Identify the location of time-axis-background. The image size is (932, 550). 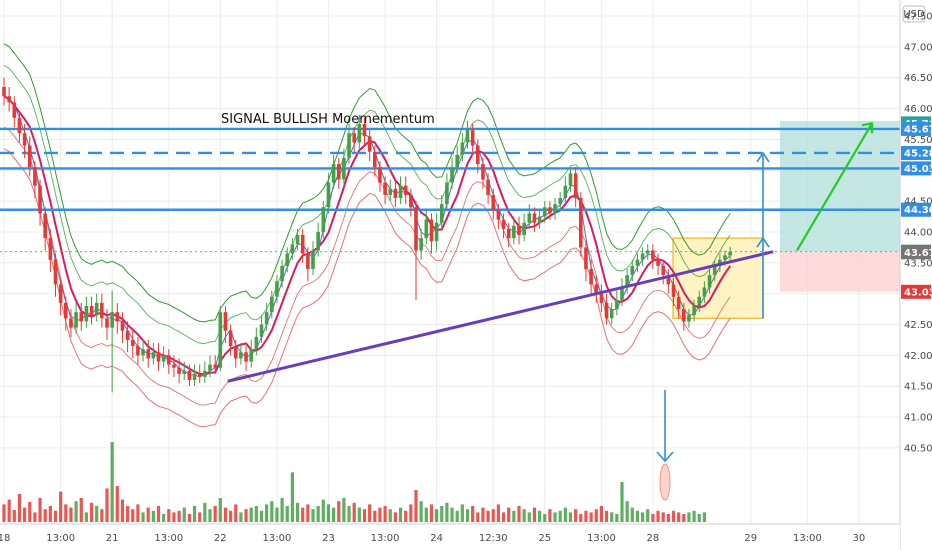
(450, 537).